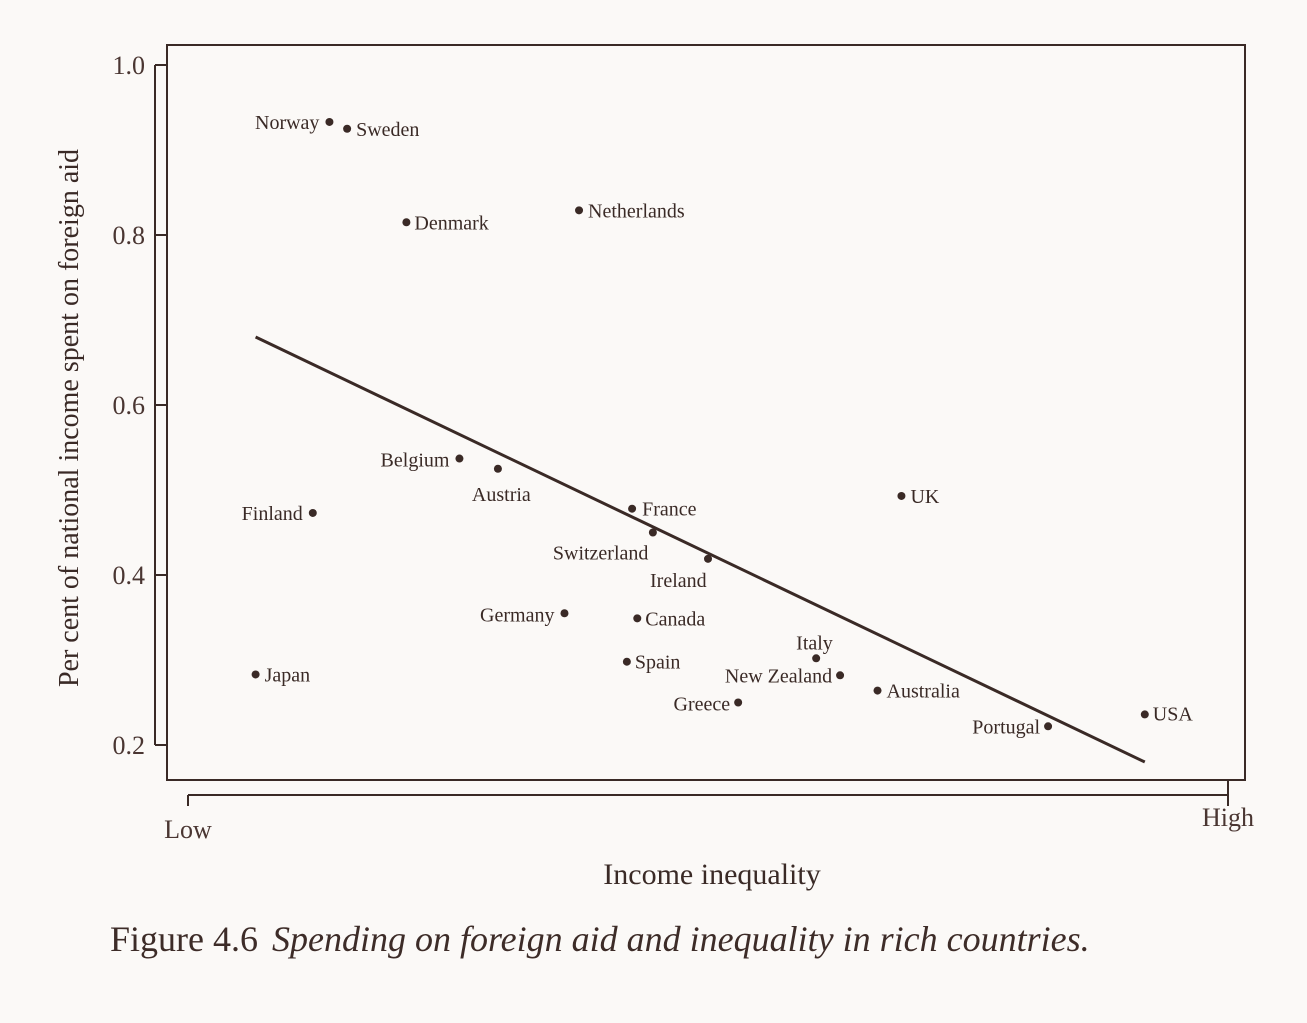 This screenshot has width=1307, height=1023. Describe the element at coordinates (702, 705) in the screenshot. I see `point-label-greece: Greece` at that location.